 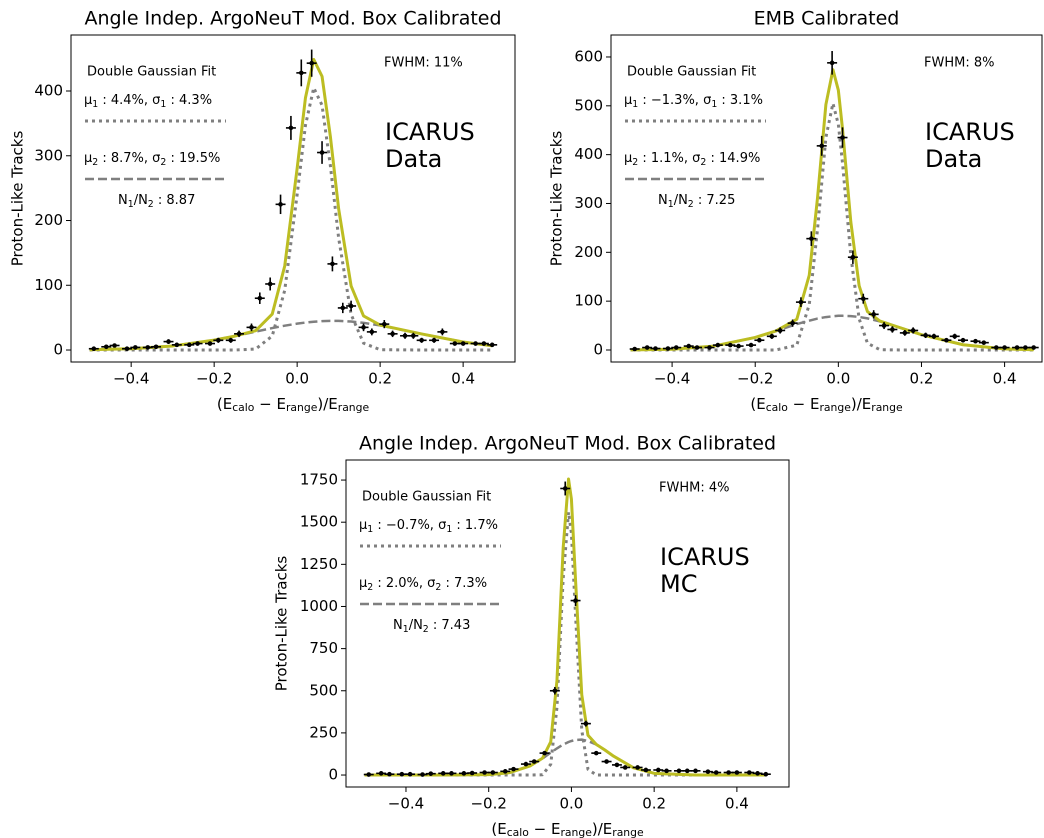 What do you see at coordinates (129, 100) in the screenshot?
I see `legend-label-part: : 4.4%, σ` at bounding box center [129, 100].